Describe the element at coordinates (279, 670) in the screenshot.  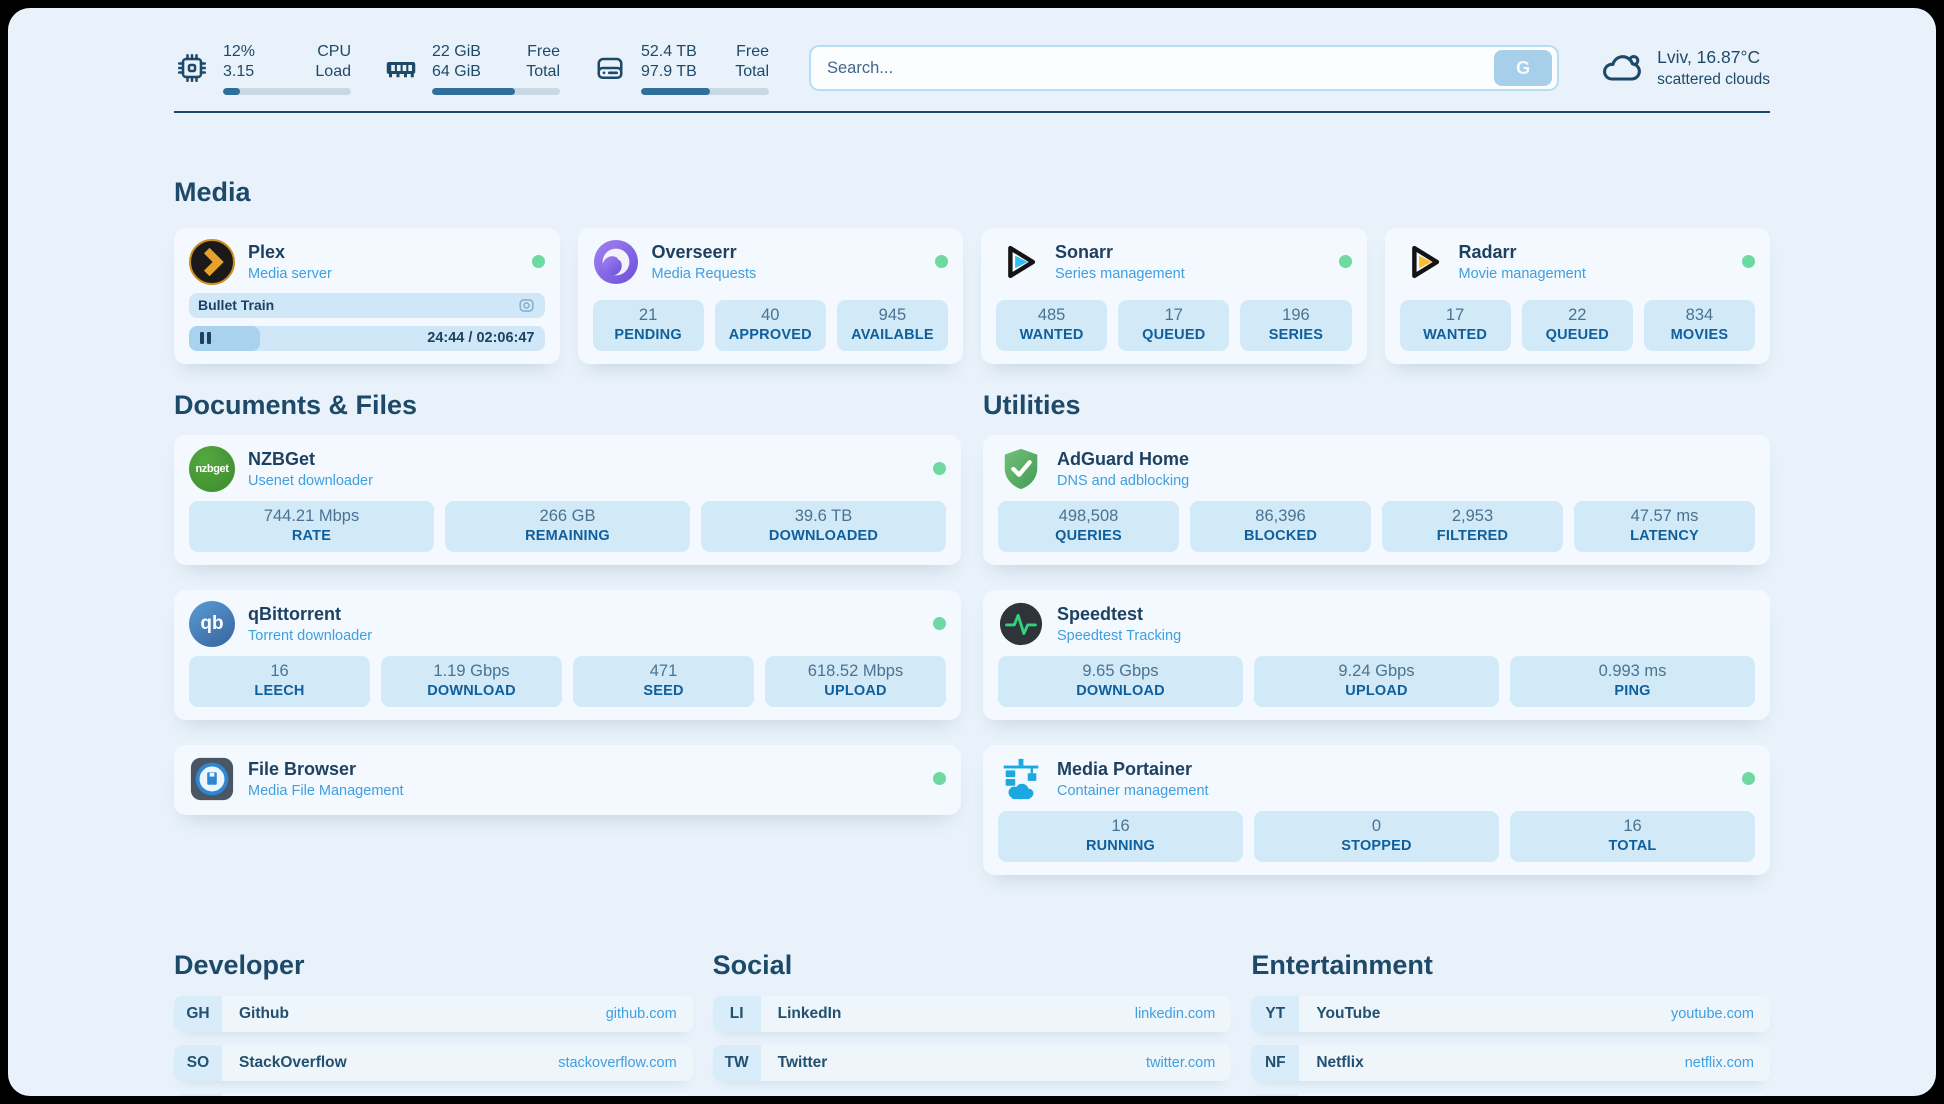
I see `stat-value: 16` at that location.